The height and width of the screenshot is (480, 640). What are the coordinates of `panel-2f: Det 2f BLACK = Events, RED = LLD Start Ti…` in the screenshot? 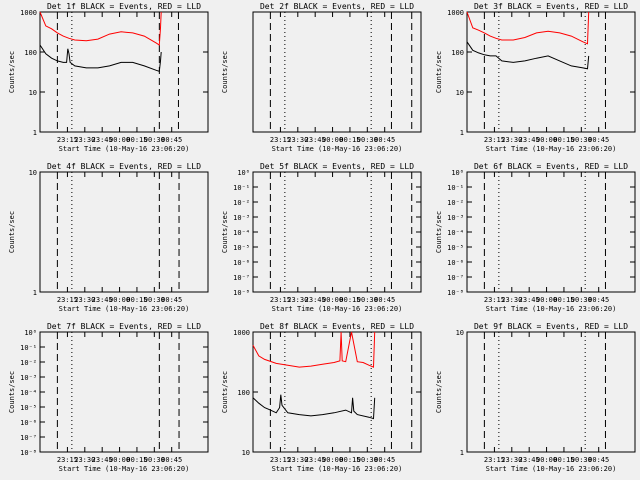 It's located at (321, 77).